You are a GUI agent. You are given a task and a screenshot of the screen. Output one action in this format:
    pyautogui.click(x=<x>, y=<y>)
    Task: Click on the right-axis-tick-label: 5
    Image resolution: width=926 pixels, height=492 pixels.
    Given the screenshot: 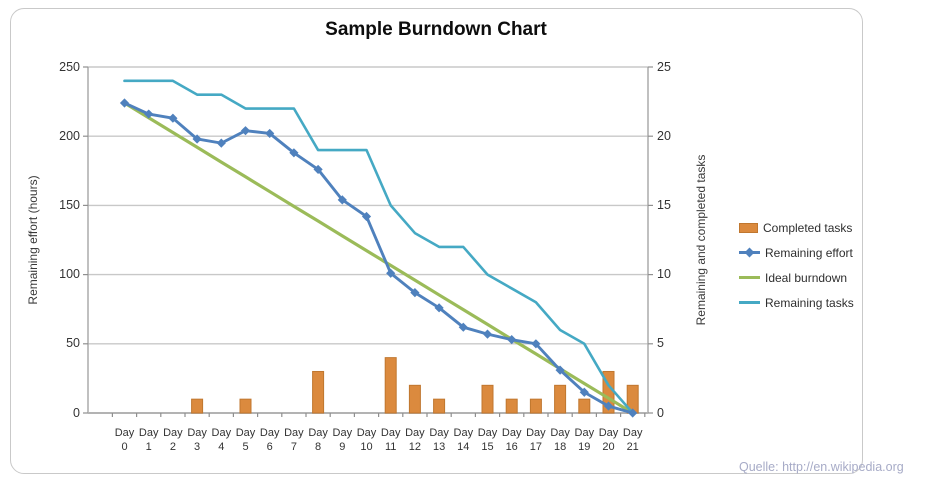 What is the action you would take?
    pyautogui.click(x=660, y=343)
    